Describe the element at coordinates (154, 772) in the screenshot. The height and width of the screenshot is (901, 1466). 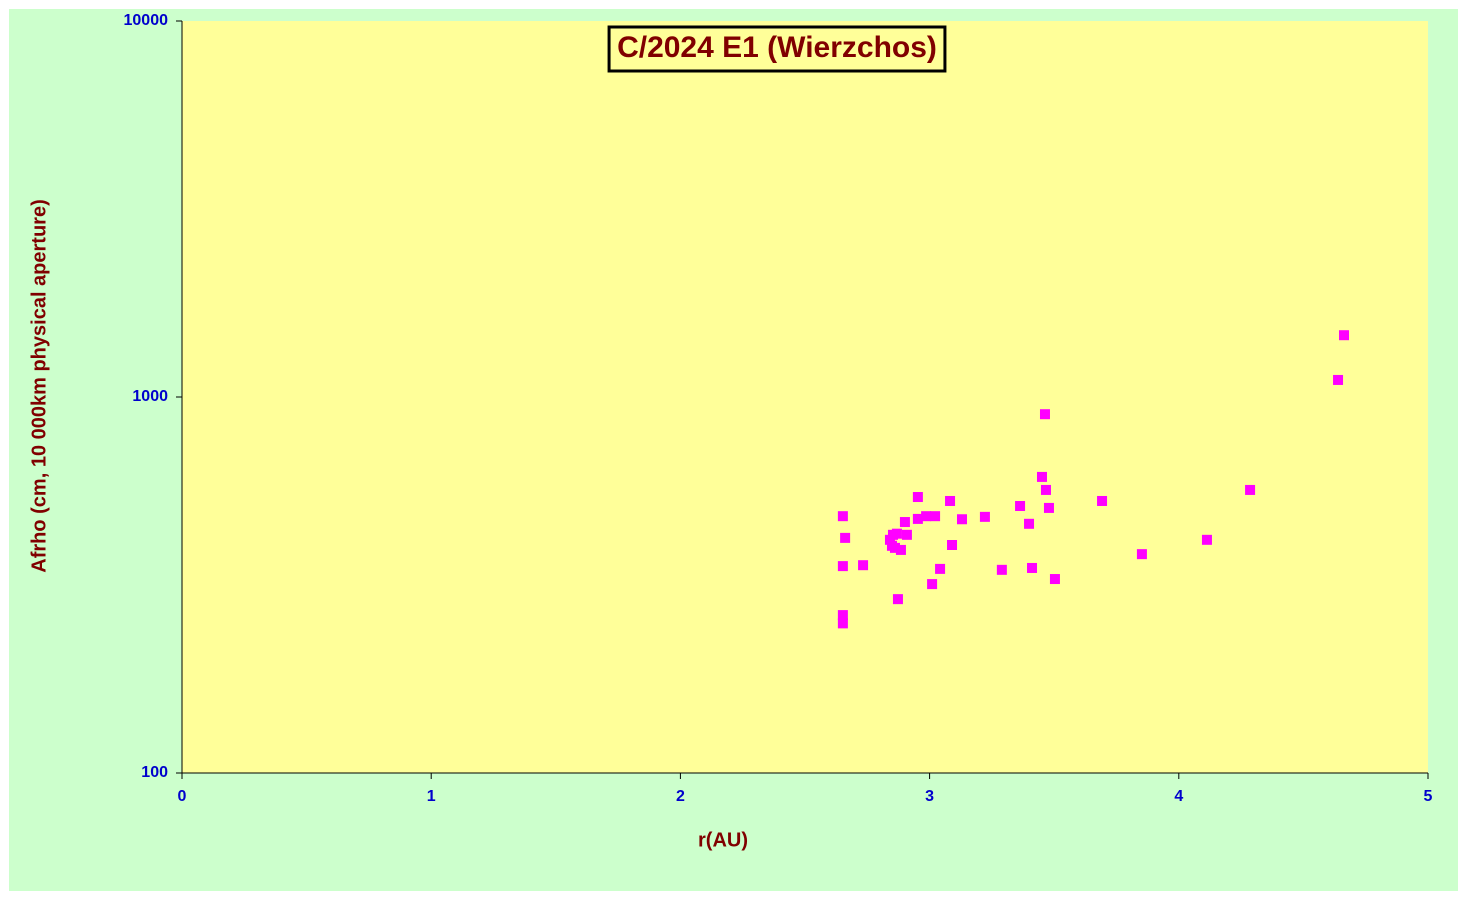
I see `y-tick-label: 100` at that location.